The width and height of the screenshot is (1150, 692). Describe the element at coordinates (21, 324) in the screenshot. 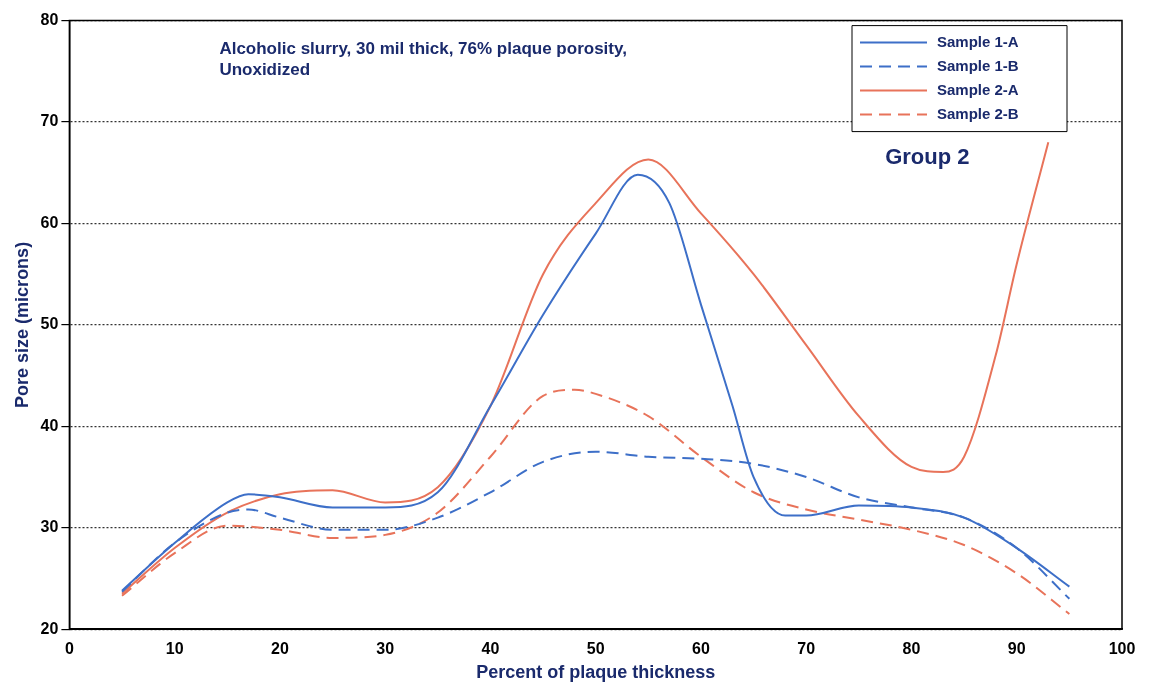

I see `y-axis-title: Pore size (microns)` at that location.